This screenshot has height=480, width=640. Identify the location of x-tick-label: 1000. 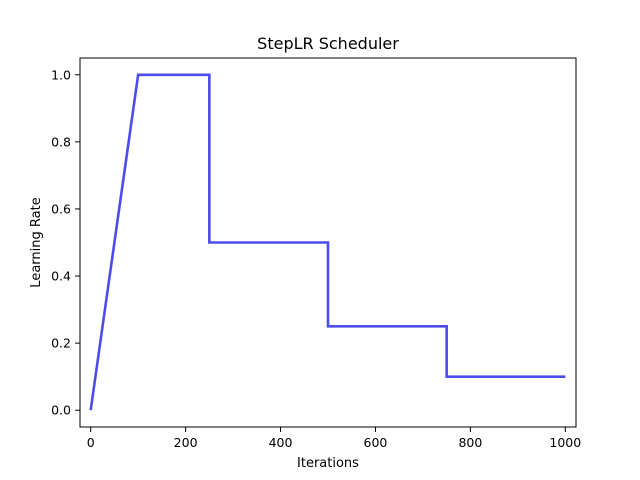
(565, 442).